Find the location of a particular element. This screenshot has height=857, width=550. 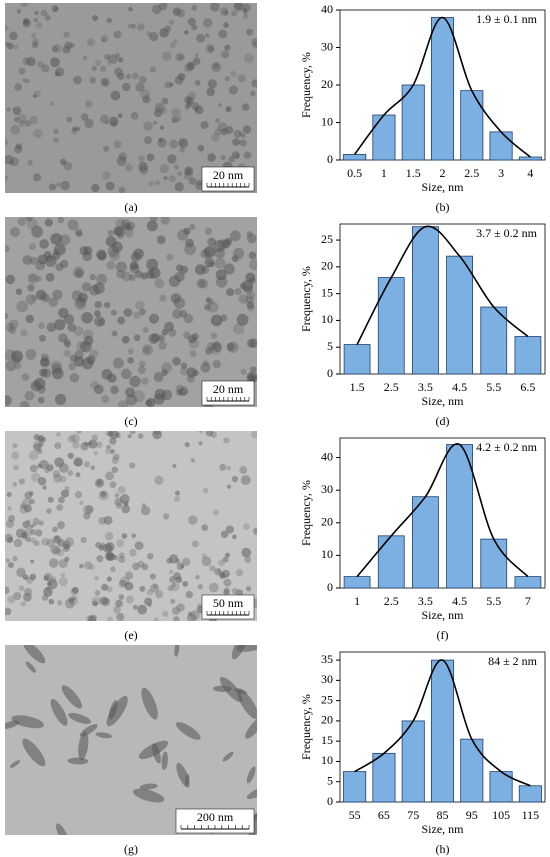

y-tick-label: 25 is located at coordinates (327, 699).